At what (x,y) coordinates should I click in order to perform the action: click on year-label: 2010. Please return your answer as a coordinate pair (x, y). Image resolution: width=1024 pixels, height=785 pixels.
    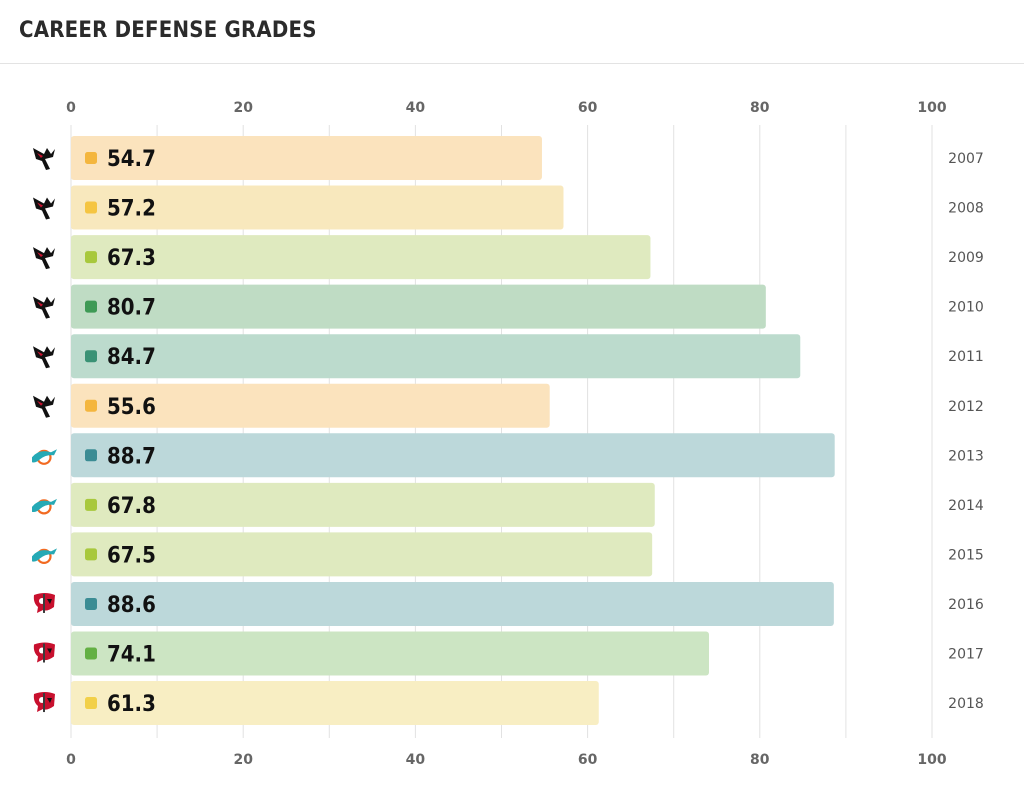
    Looking at the image, I should click on (966, 308).